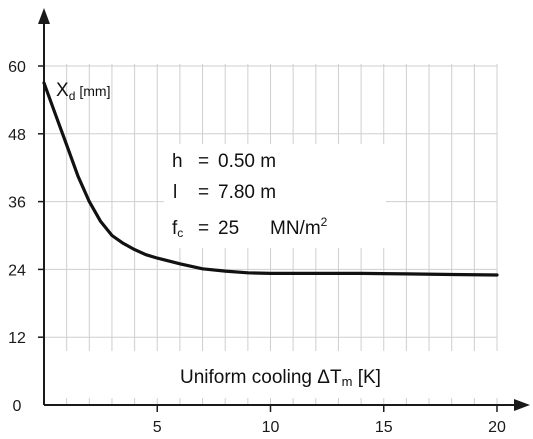  Describe the element at coordinates (17, 67) in the screenshot. I see `y-tick-label: 60` at that location.